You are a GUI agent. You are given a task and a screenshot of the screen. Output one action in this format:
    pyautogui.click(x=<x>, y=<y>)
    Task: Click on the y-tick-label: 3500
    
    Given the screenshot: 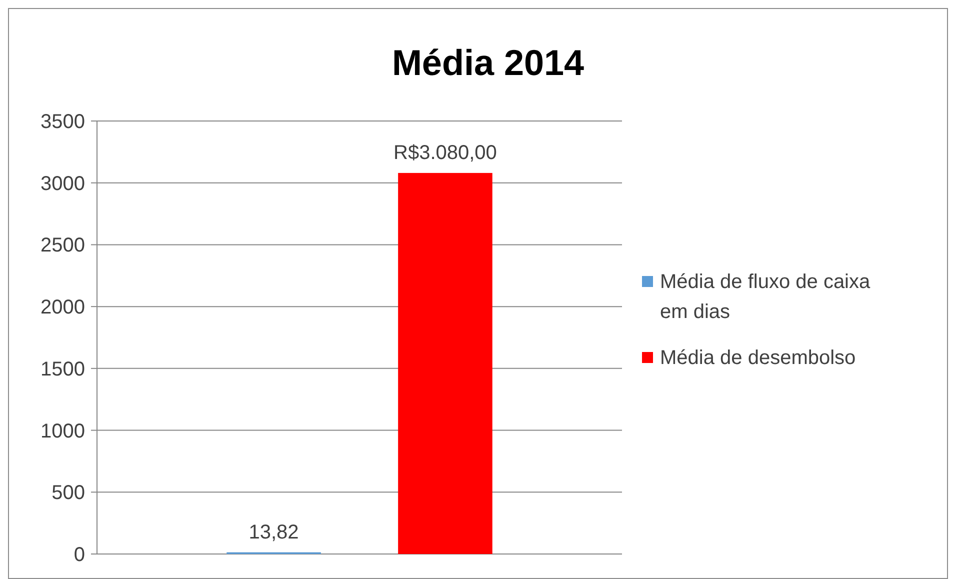 What is the action you would take?
    pyautogui.click(x=62, y=122)
    